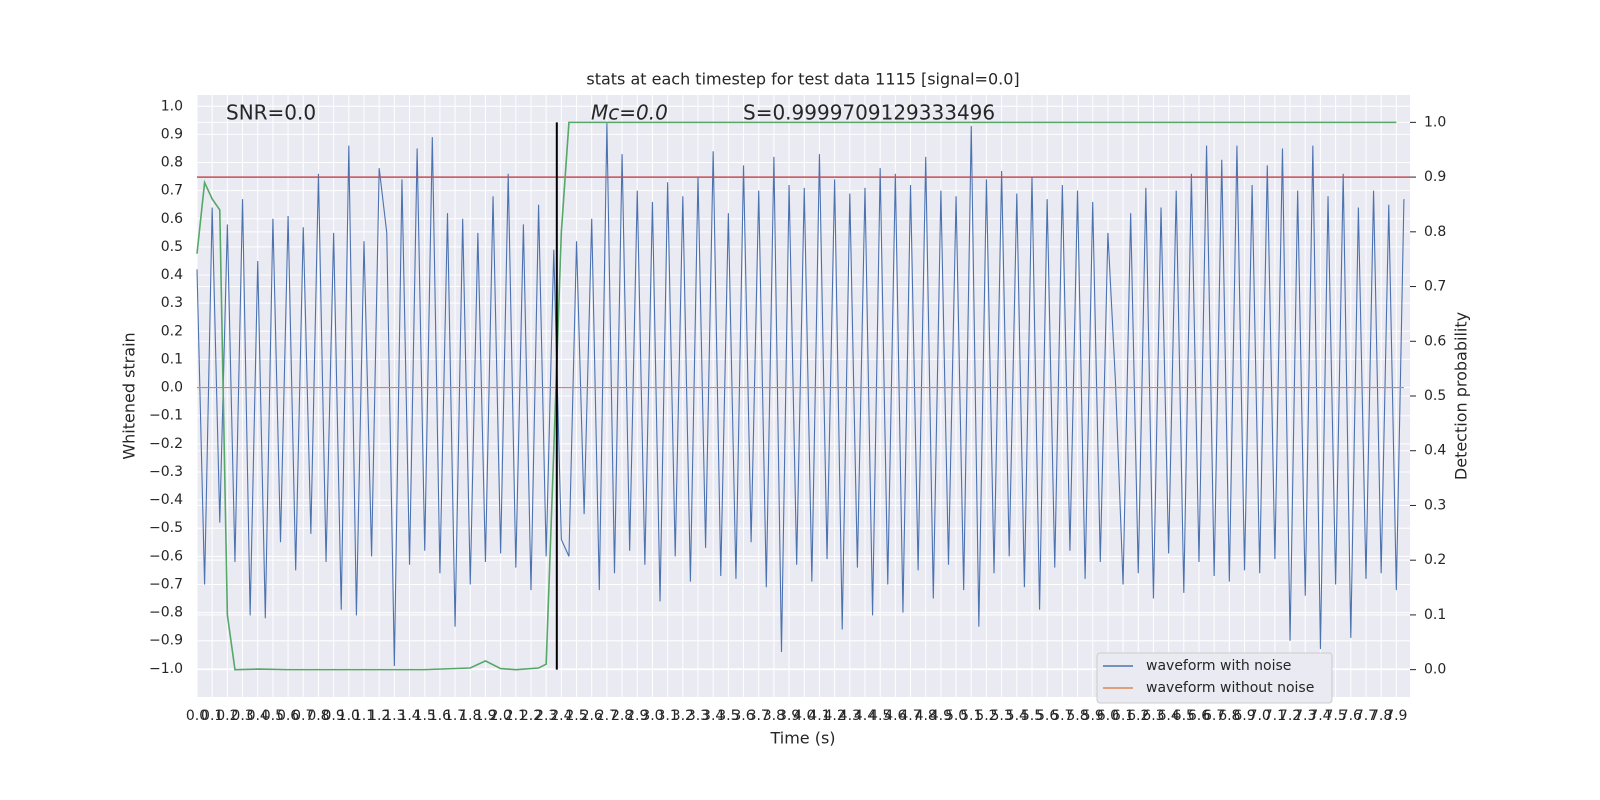 This screenshot has width=1600, height=800. What do you see at coordinates (652, 716) in the screenshot?
I see `x-tick-label: 3.0` at bounding box center [652, 716].